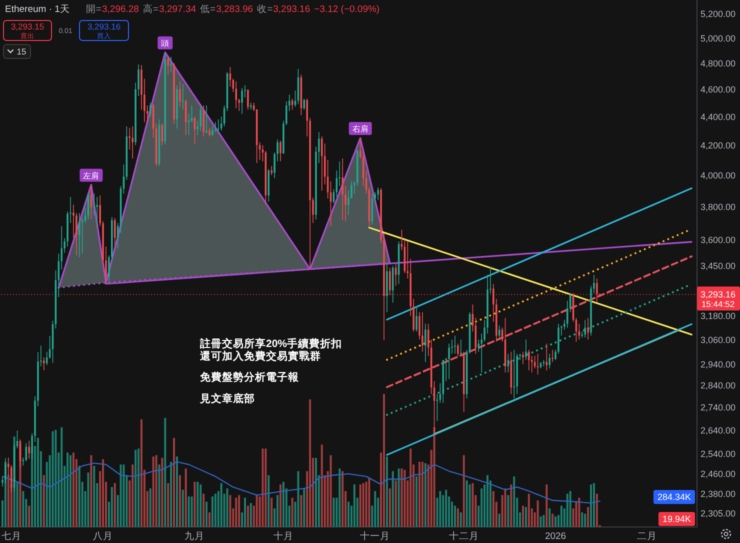  Describe the element at coordinates (375, 536) in the screenshot. I see `x-tick-label: 十一月` at that location.